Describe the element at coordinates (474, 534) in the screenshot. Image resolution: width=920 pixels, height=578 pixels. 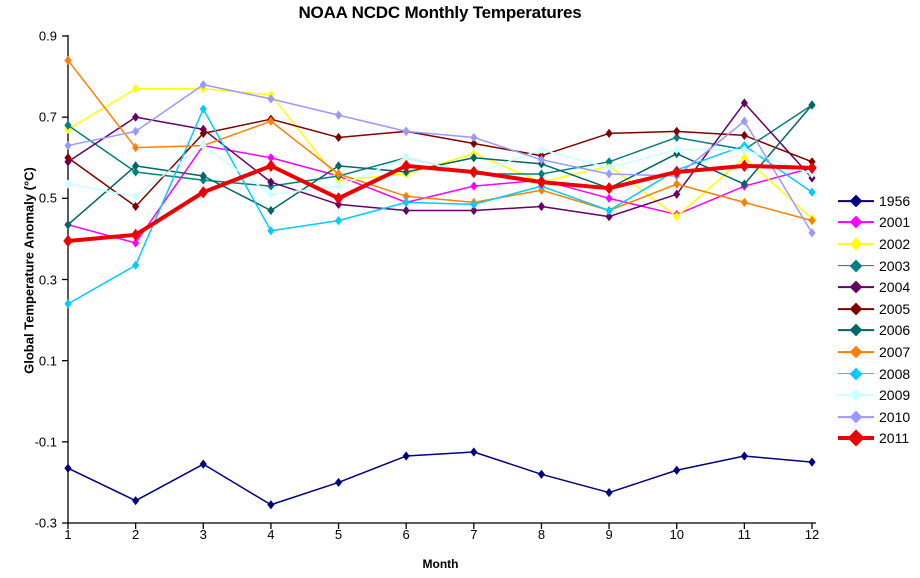
I see `x-tick-label: 7` at that location.